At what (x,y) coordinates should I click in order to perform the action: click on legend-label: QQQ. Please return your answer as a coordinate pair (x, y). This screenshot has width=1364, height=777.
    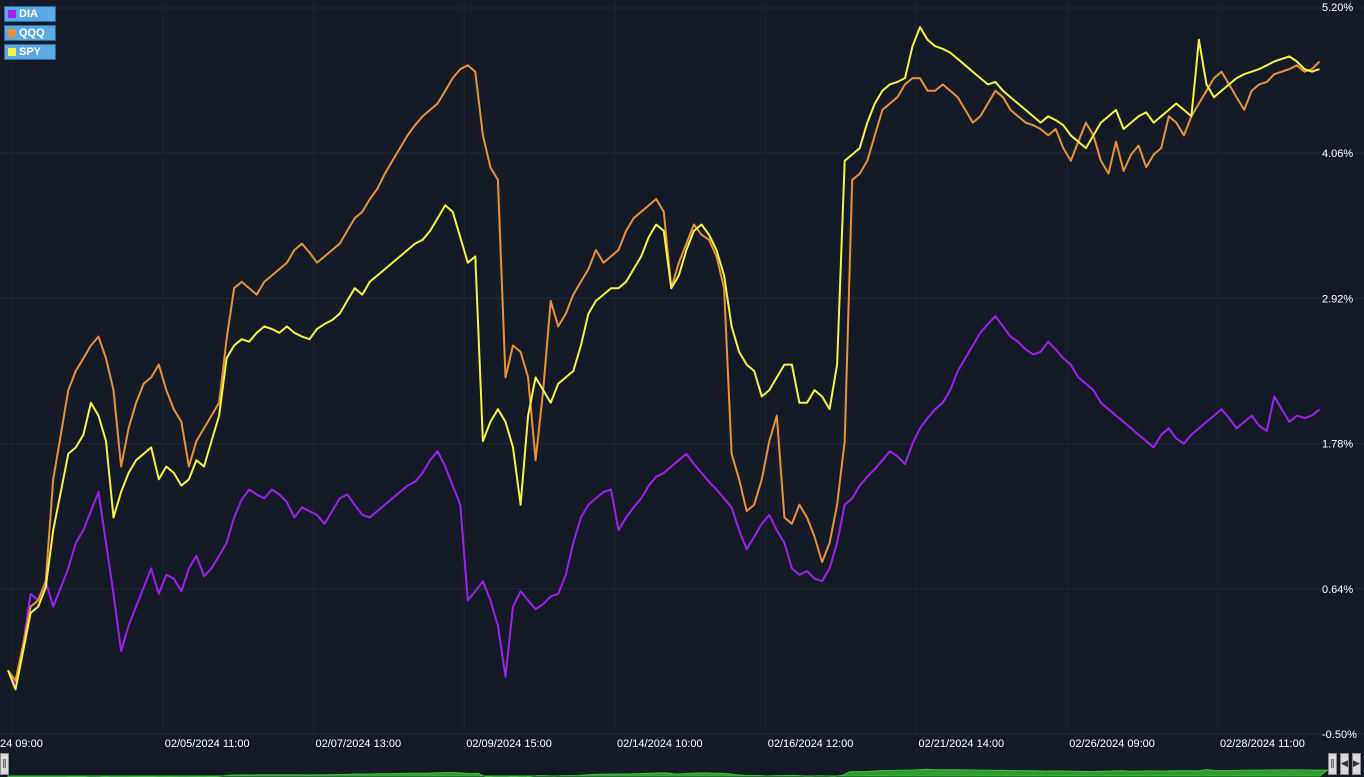
    Looking at the image, I should click on (32, 33).